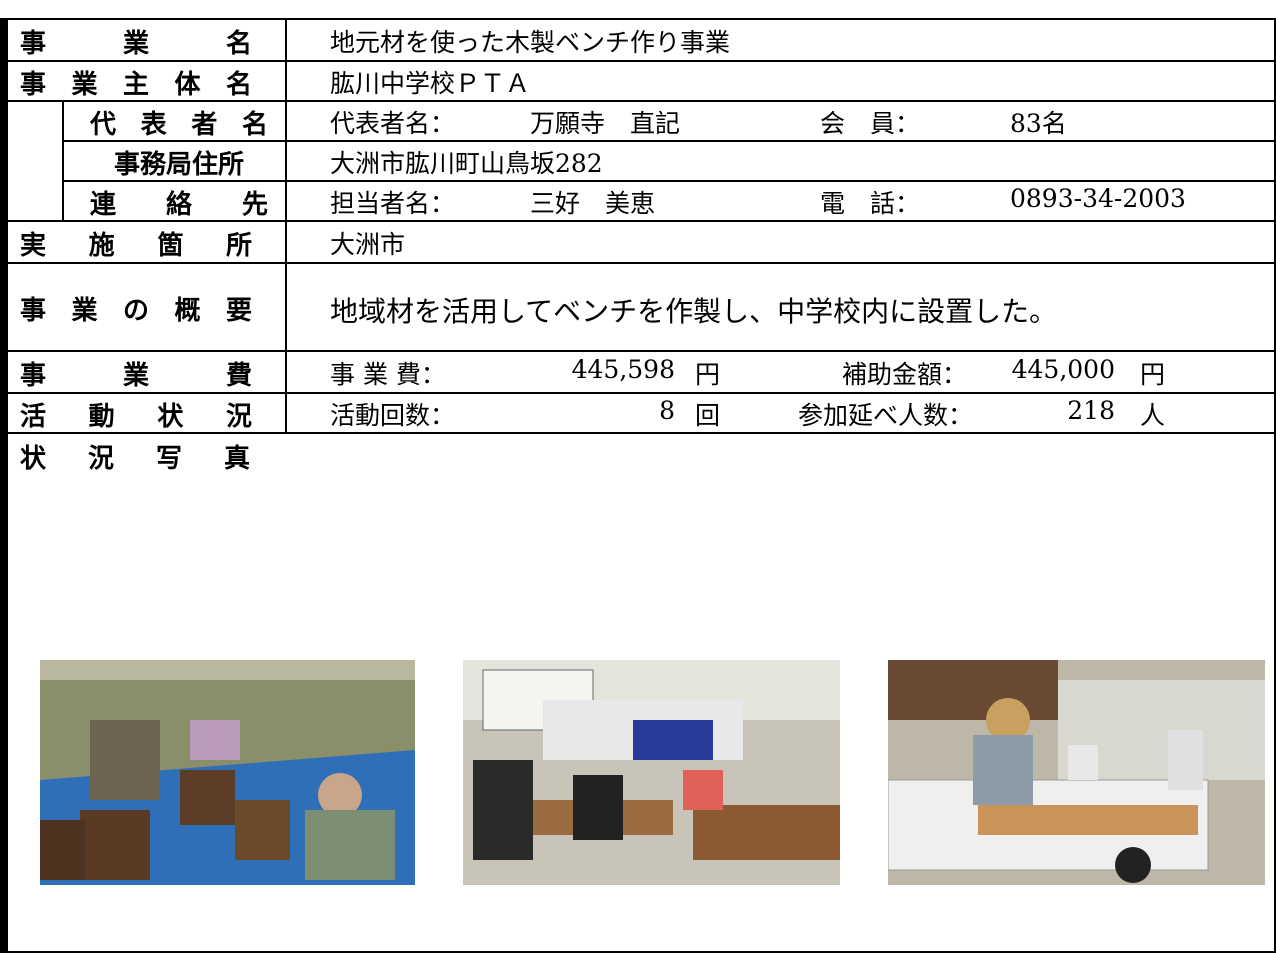 This screenshot has height=953, width=1276. I want to click on field-text: 万願寺 直記, so click(605, 123).